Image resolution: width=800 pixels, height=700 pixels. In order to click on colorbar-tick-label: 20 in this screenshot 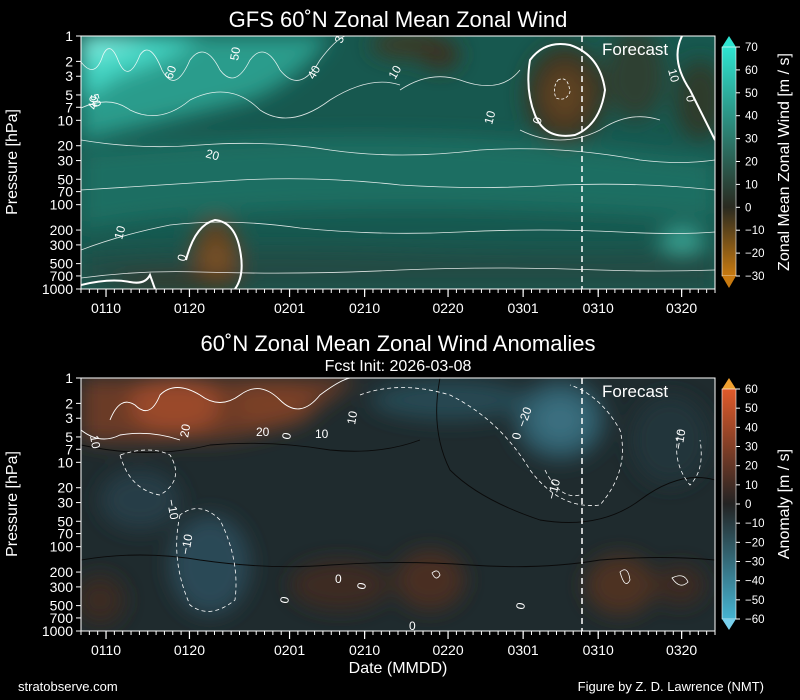, I will do `click(751, 467)`.